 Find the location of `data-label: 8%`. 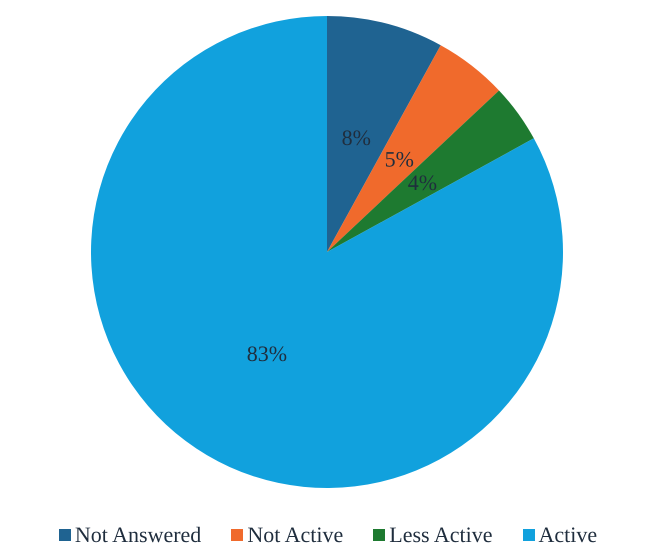

data-label: 8% is located at coordinates (357, 137).